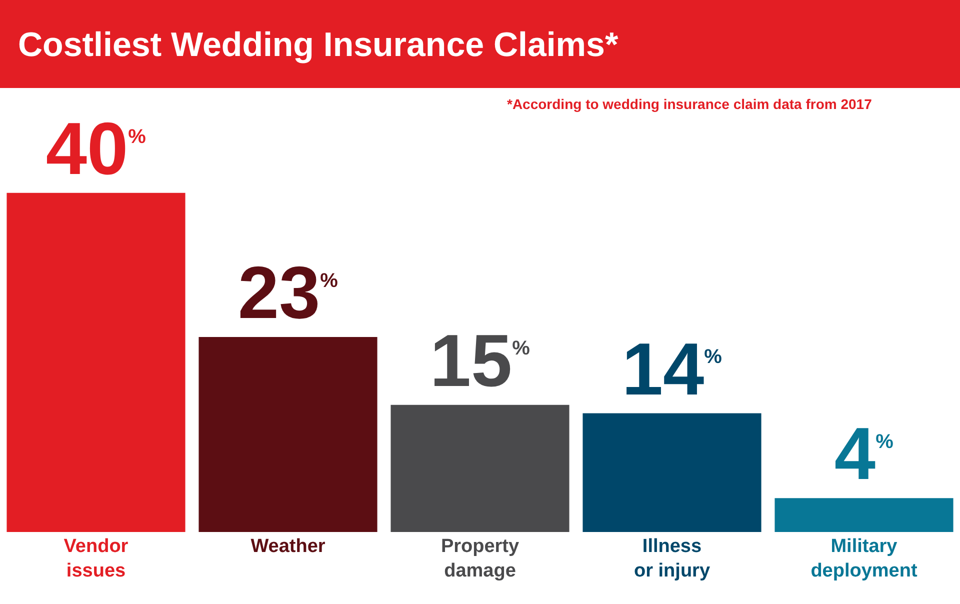  What do you see at coordinates (96, 148) in the screenshot?
I see `data-label: 40$^{%}$` at bounding box center [96, 148].